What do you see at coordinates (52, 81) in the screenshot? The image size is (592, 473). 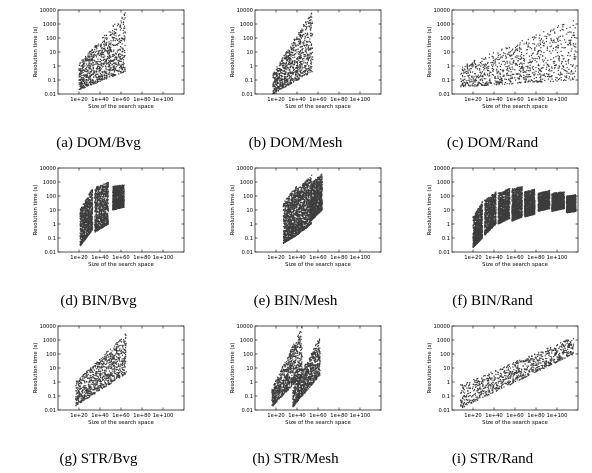 I see `y-tick-label: 0.1` at bounding box center [52, 81].